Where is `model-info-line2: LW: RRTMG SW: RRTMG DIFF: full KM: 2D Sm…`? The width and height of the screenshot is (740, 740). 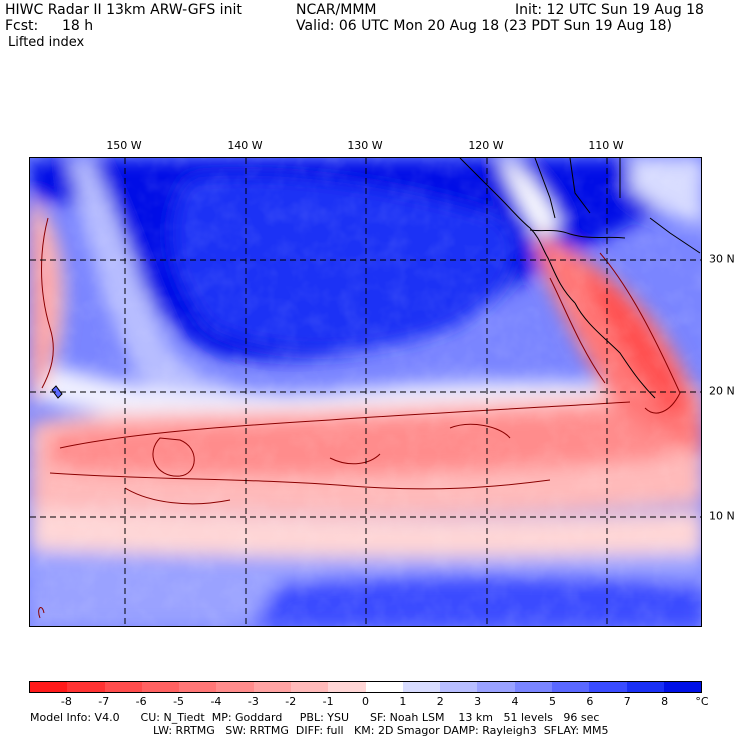 model-info-line2: LW: RRTMG SW: RRTMG DIFF: full KM: 2D Sm… is located at coordinates (381, 730).